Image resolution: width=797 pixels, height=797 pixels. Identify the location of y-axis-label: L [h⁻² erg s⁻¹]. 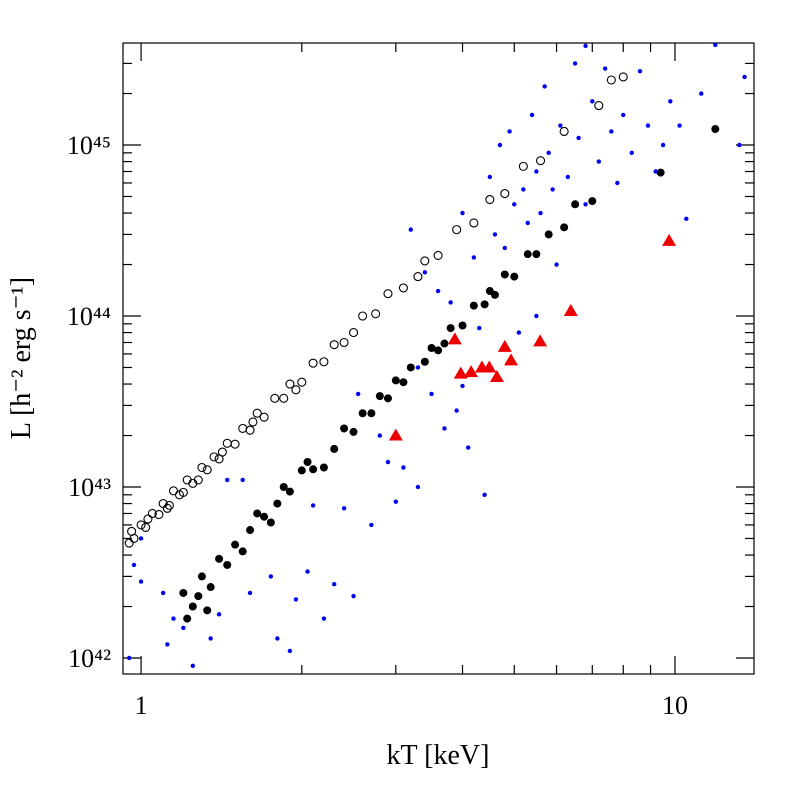
(21, 358).